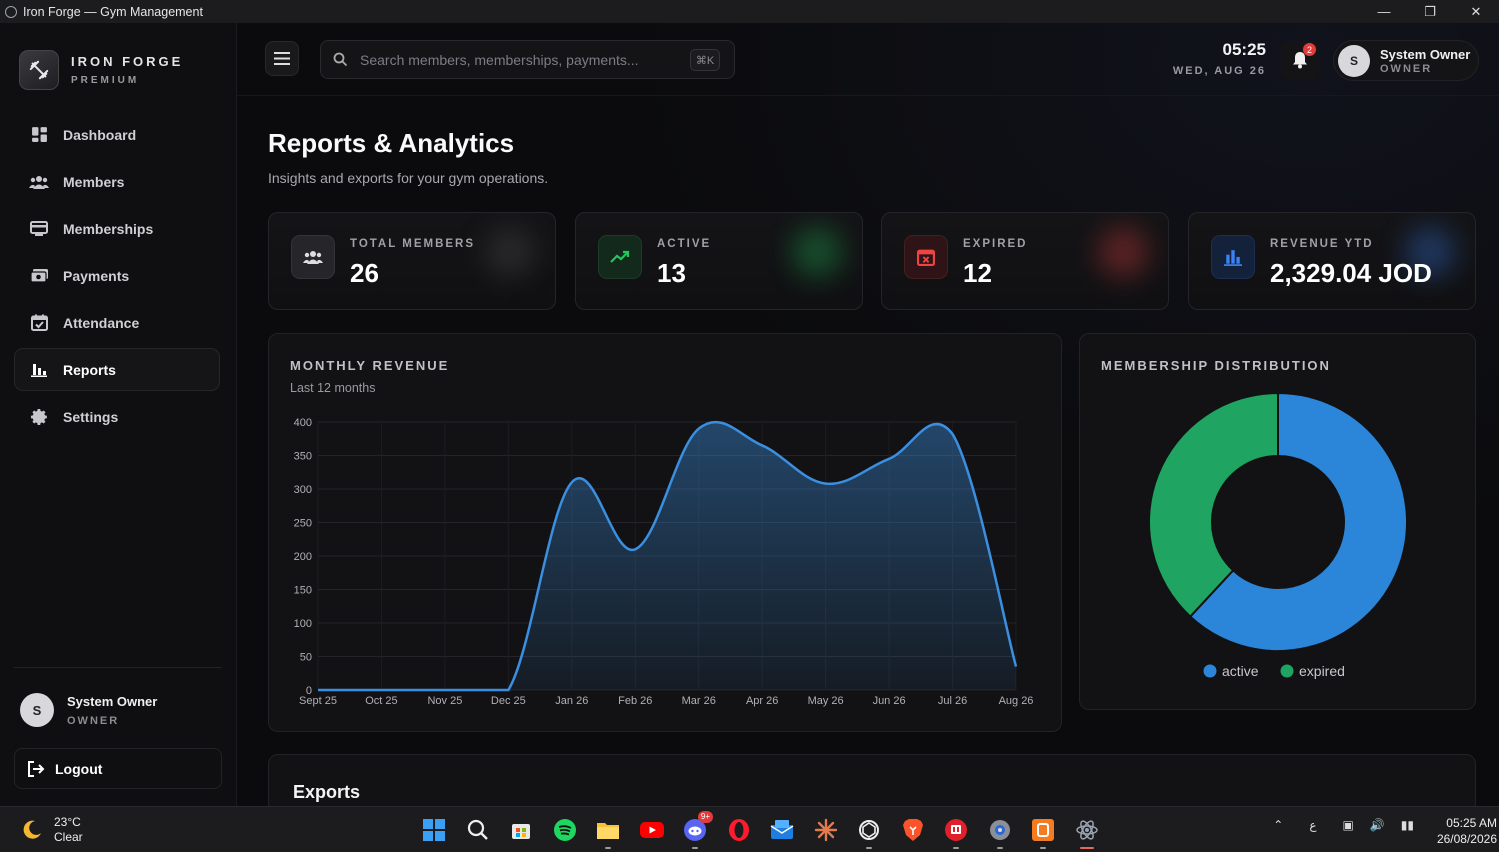 The height and width of the screenshot is (852, 1499). I want to click on clock-time: 05:25, so click(1244, 49).